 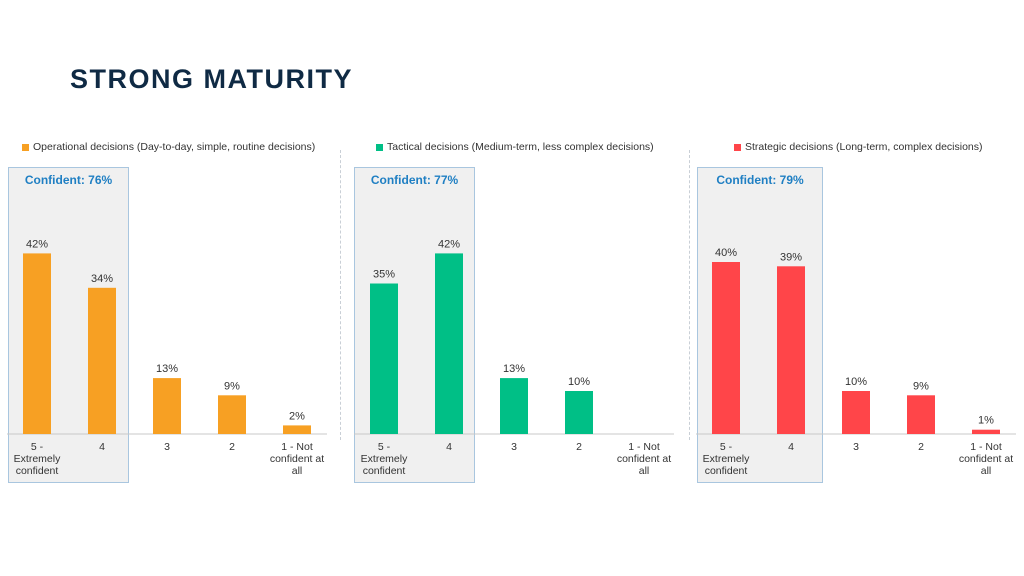 What do you see at coordinates (986, 421) in the screenshot?
I see `data-label: 1%` at bounding box center [986, 421].